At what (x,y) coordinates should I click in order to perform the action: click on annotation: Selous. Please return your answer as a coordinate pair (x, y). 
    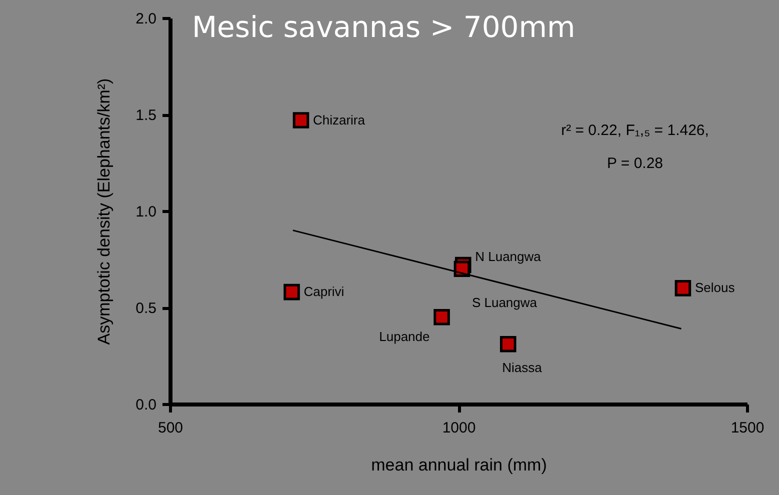
    Looking at the image, I should click on (715, 288).